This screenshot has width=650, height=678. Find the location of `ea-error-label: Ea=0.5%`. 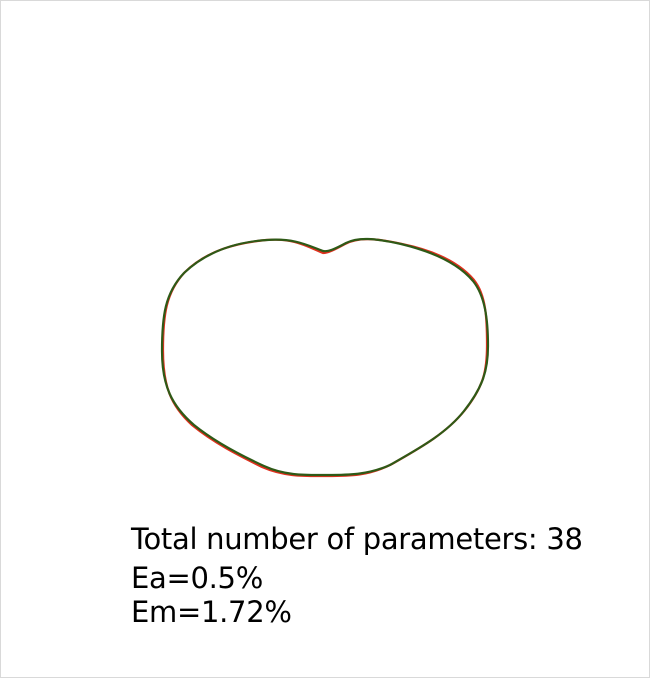

ea-error-label: Ea=0.5% is located at coordinates (197, 578).